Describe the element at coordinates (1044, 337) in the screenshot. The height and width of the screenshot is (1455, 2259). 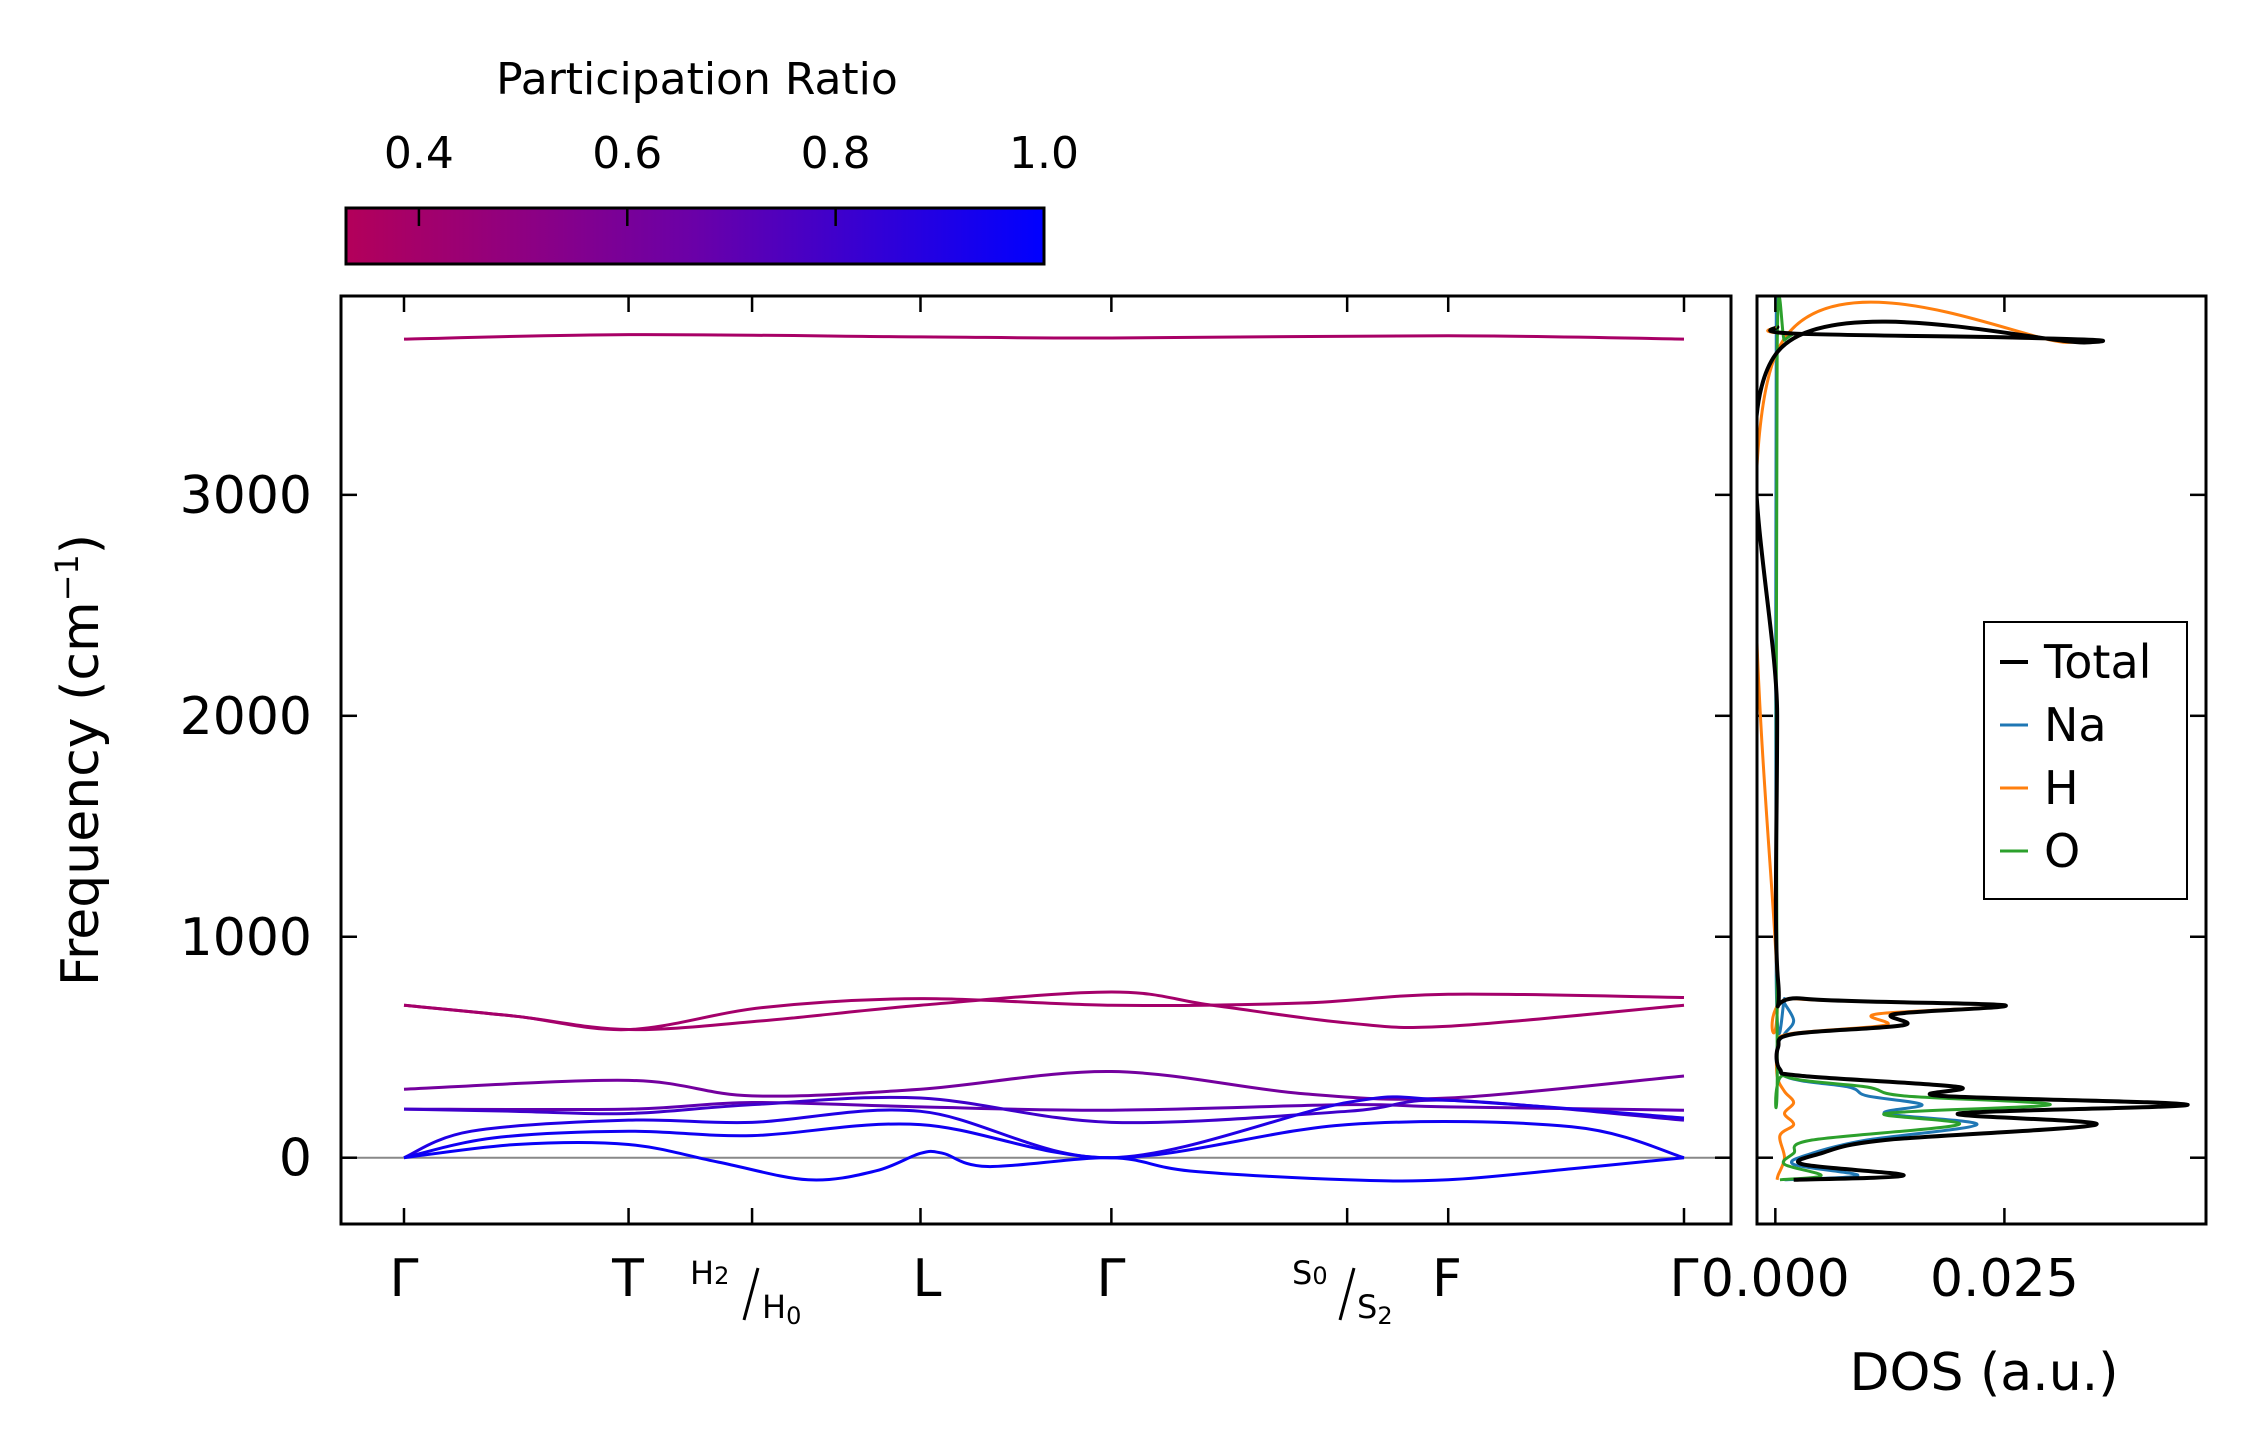
I see `band-OH-stretch` at that location.